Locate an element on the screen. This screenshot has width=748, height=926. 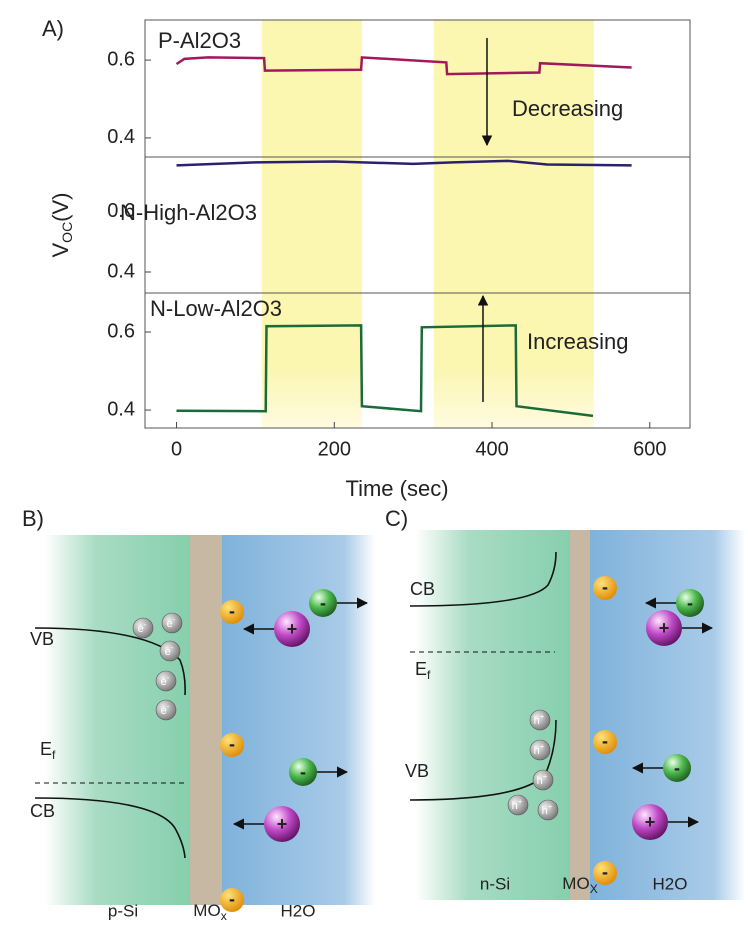
x-tick-label: 600 is located at coordinates (649, 449).